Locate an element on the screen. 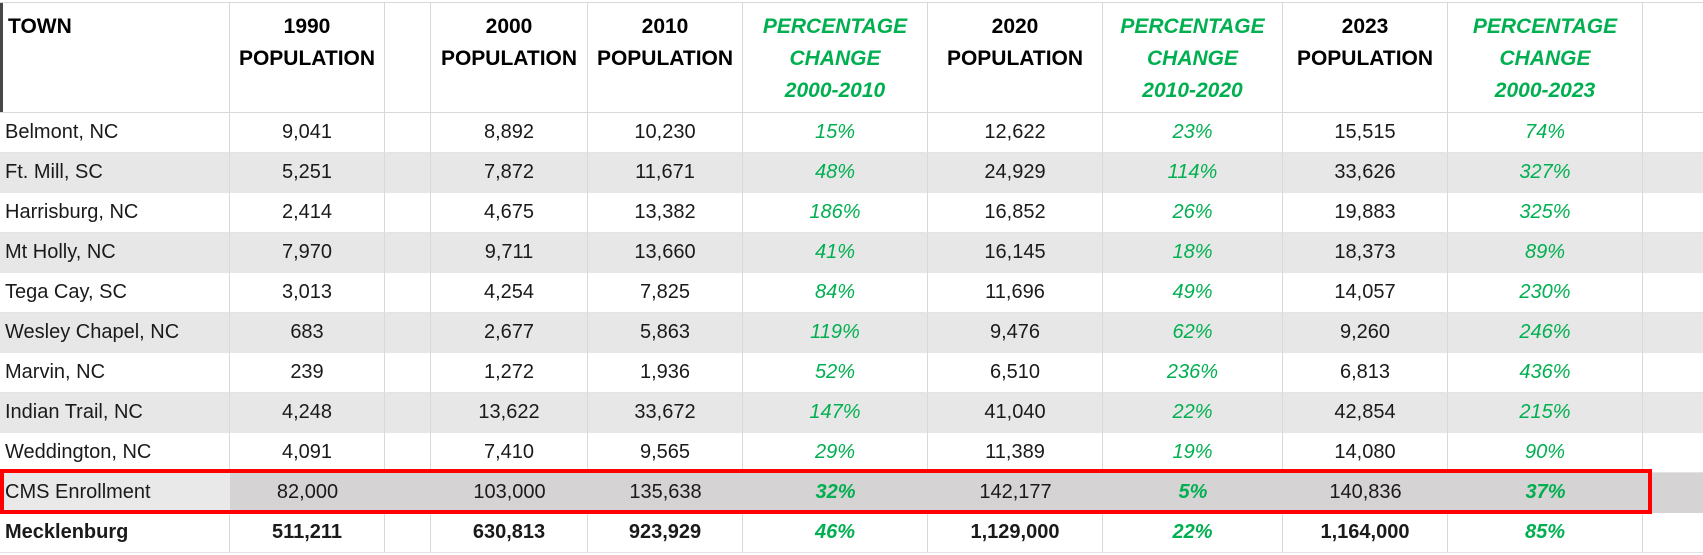 Image resolution: width=1703 pixels, height=555 pixels. pct-change-2000-2010-cell: 41% is located at coordinates (835, 253).